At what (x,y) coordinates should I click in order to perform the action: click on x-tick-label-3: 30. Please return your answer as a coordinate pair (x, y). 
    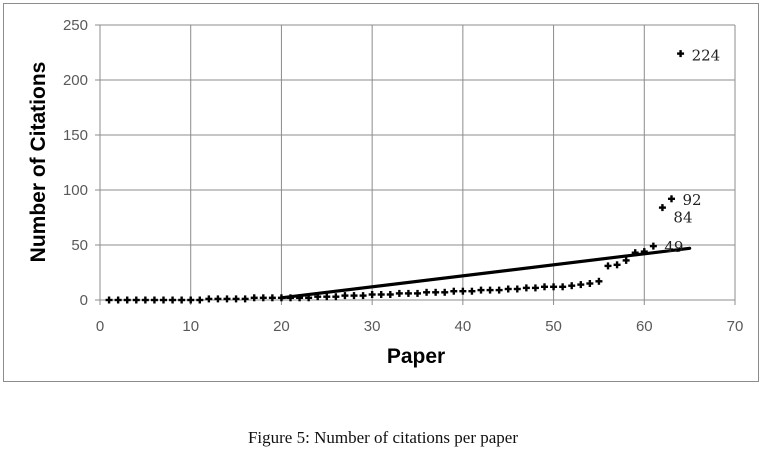
    Looking at the image, I should click on (372, 326).